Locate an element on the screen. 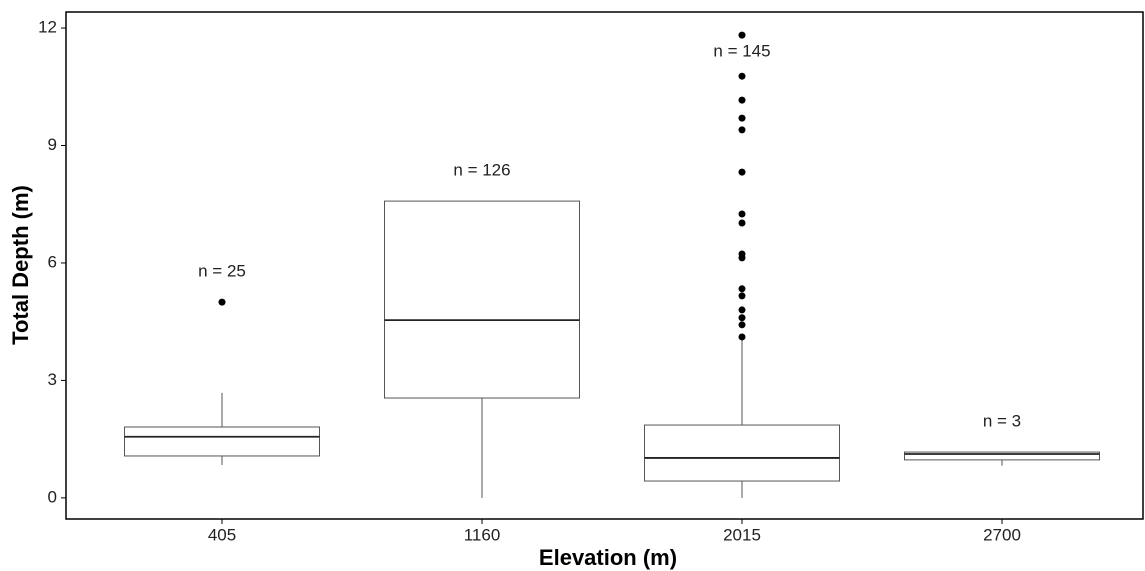  annotation: n = 25 is located at coordinates (222, 271).